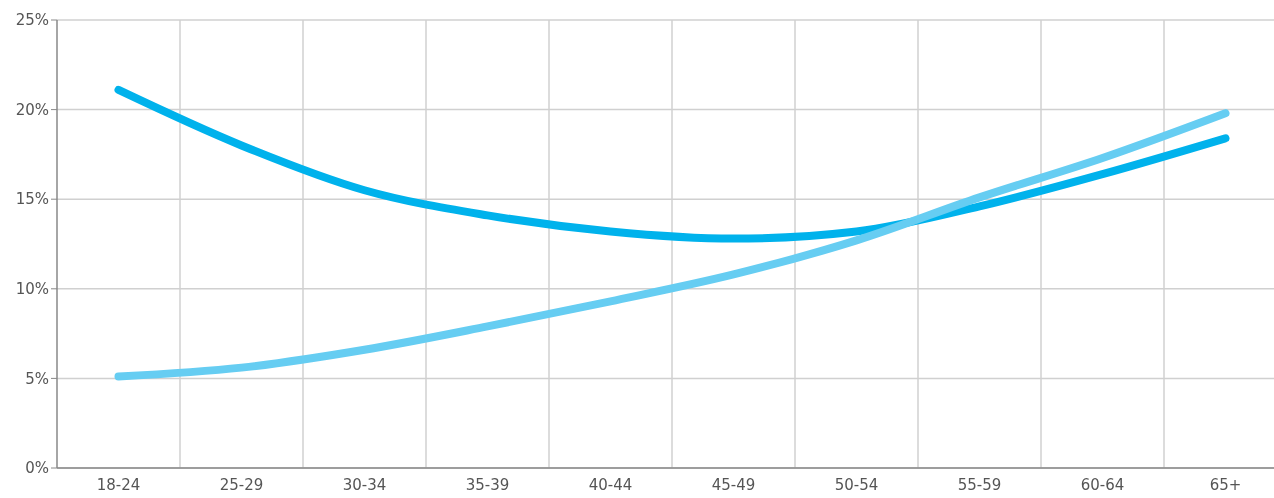 The width and height of the screenshot is (1274, 498). What do you see at coordinates (37, 378) in the screenshot?
I see `y-tick-label: 5%` at bounding box center [37, 378].